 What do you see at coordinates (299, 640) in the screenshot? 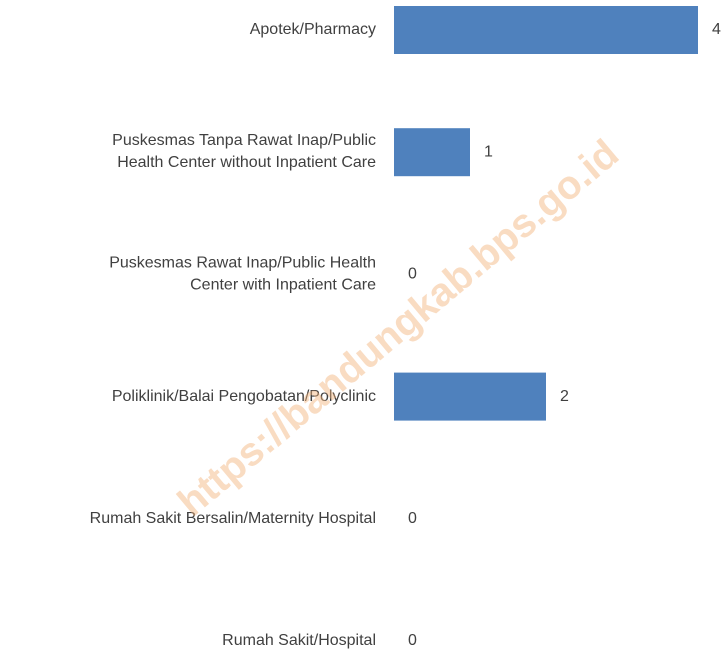
I see `category-label: Rumah Sakit/Hospital` at bounding box center [299, 640].